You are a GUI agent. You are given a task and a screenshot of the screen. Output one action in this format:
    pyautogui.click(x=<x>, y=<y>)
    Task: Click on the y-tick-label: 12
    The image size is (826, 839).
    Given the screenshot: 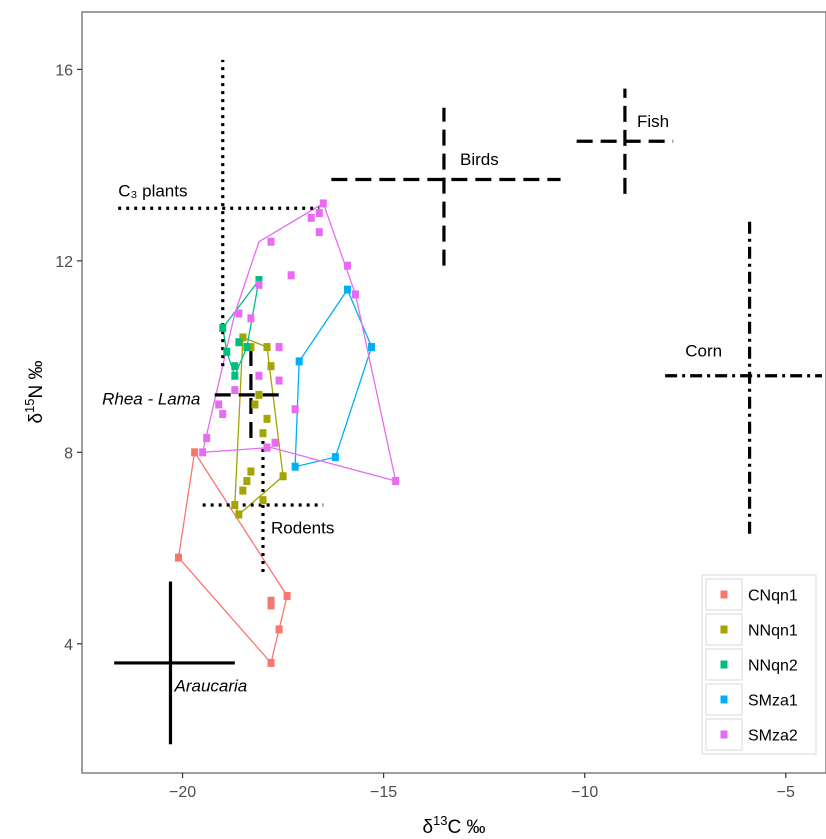 What is the action you would take?
    pyautogui.click(x=64, y=262)
    